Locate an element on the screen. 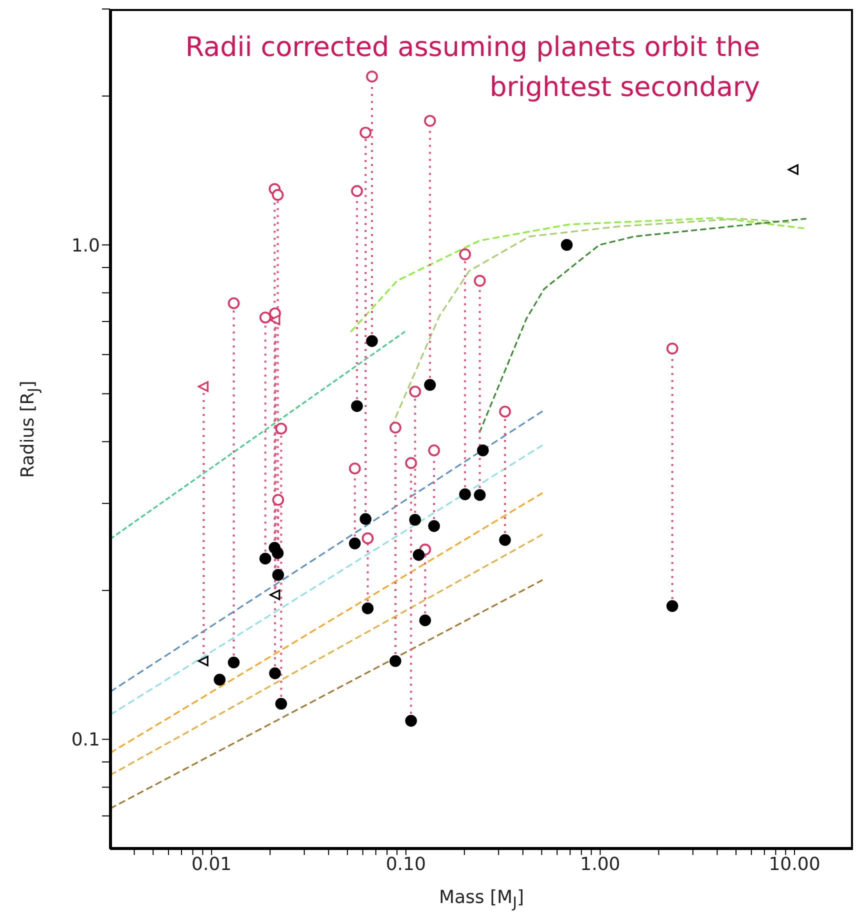 The width and height of the screenshot is (866, 919). x-tick-label: 10.00 is located at coordinates (794, 864).